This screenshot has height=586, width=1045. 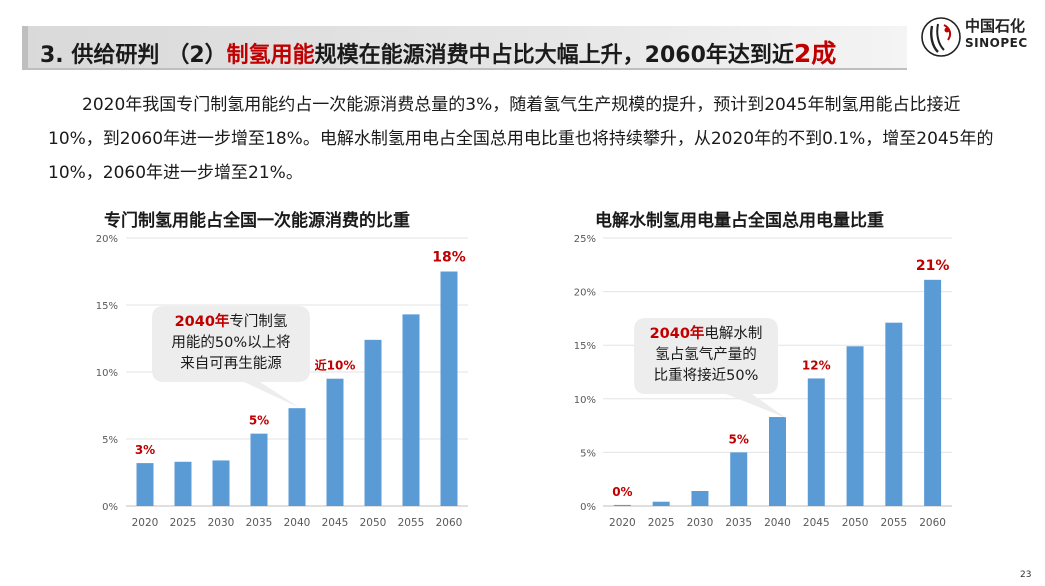 I want to click on callout1-text1: 专门制氢, so click(x=258, y=322).